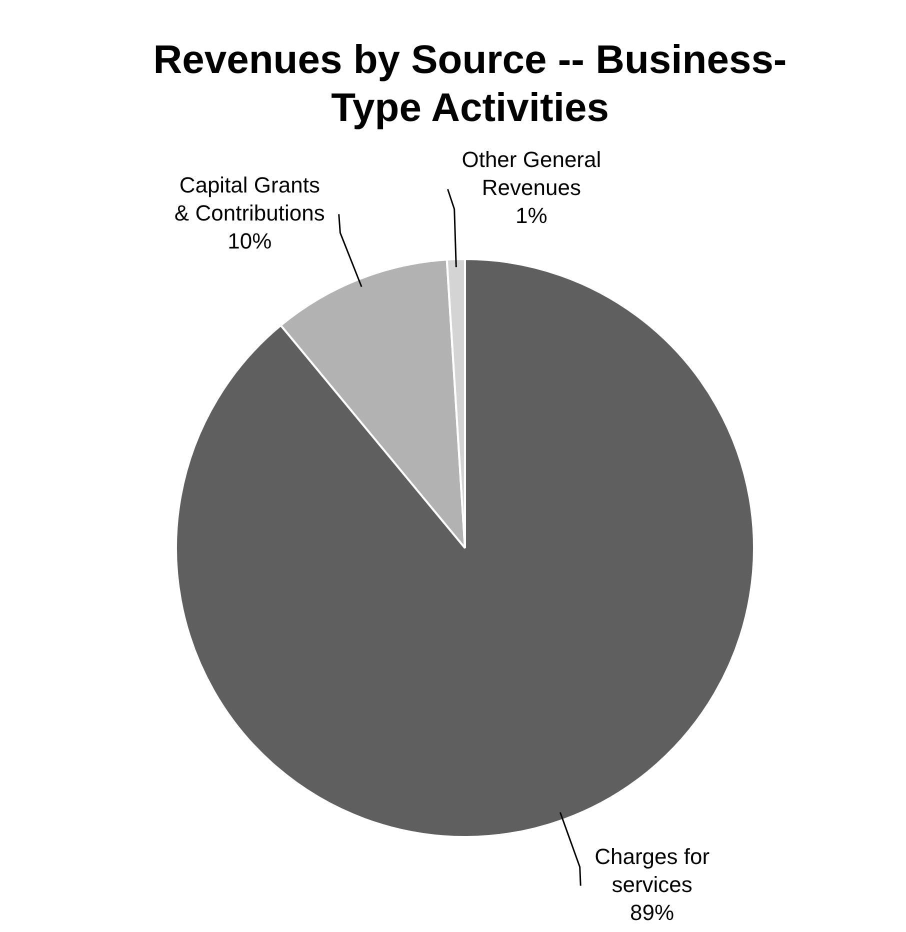 The width and height of the screenshot is (906, 932). Describe the element at coordinates (532, 215) in the screenshot. I see `data-label: 1%` at that location.